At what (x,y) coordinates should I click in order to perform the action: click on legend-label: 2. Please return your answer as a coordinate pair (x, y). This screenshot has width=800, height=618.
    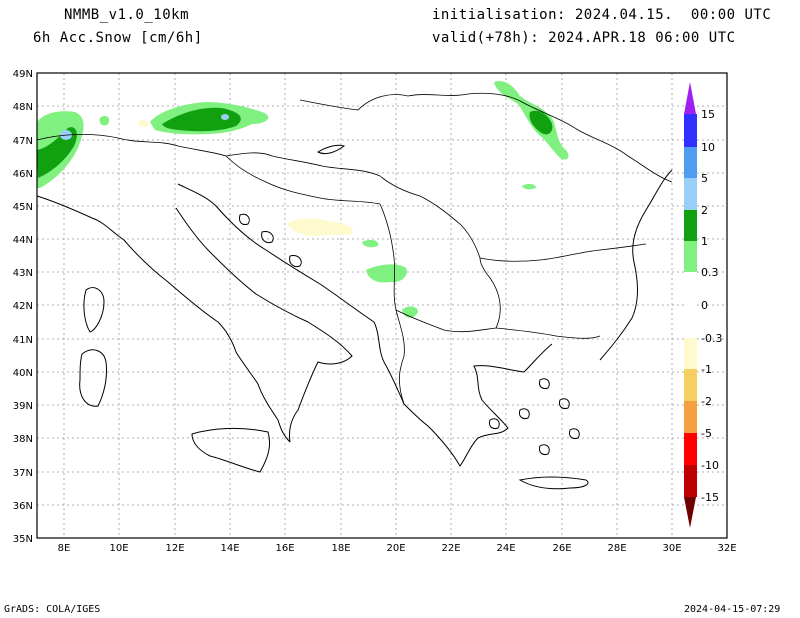
    Looking at the image, I should click on (704, 210).